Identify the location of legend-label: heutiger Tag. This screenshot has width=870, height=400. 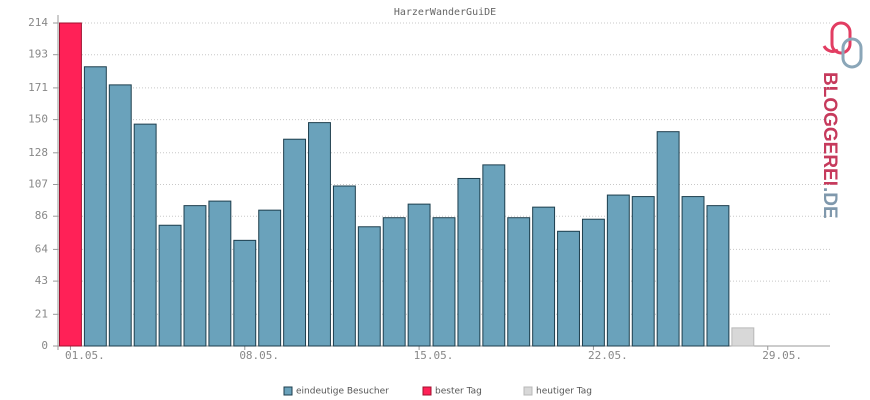
(564, 392).